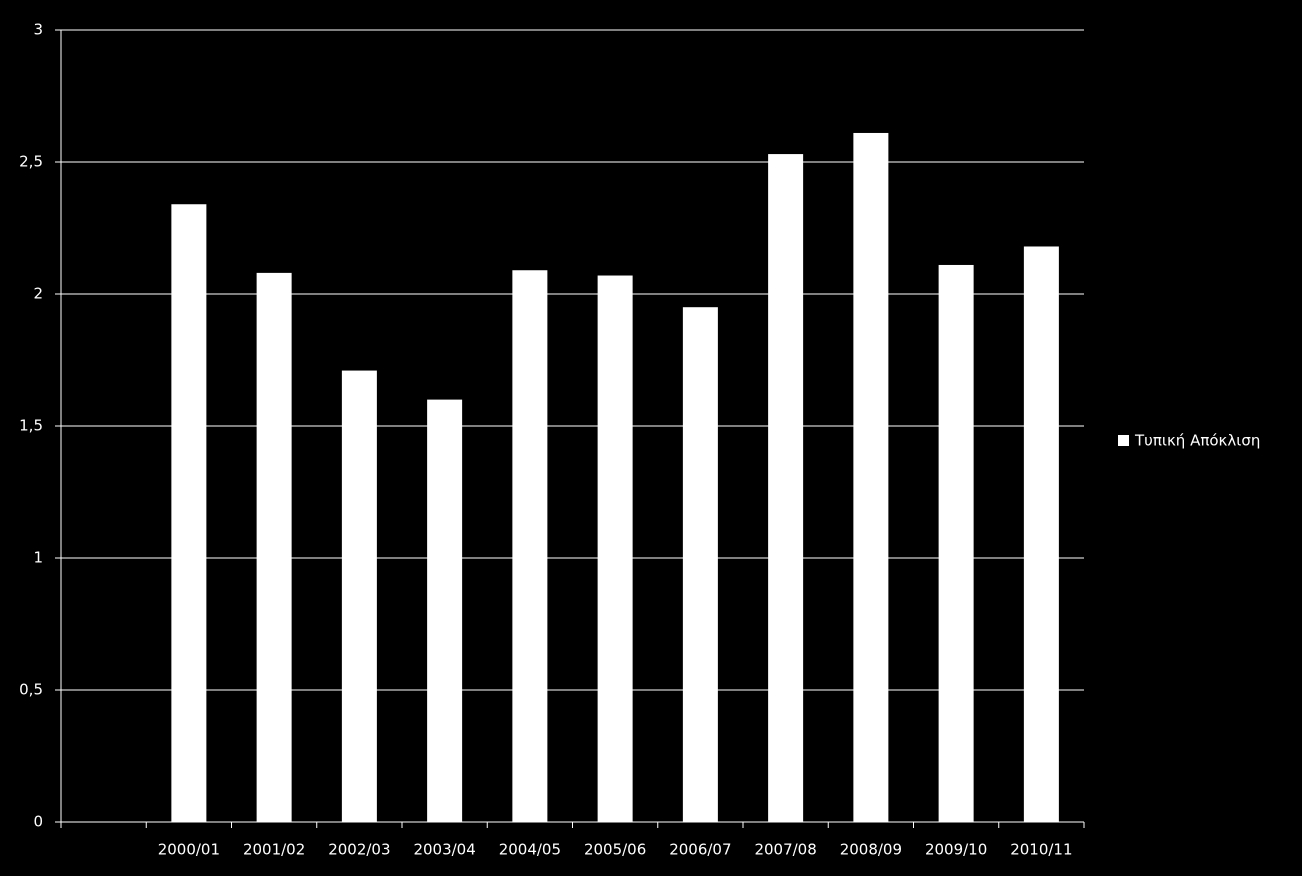 The width and height of the screenshot is (1302, 876). What do you see at coordinates (444, 850) in the screenshot?
I see `x-tick-label: 2003/04` at bounding box center [444, 850].